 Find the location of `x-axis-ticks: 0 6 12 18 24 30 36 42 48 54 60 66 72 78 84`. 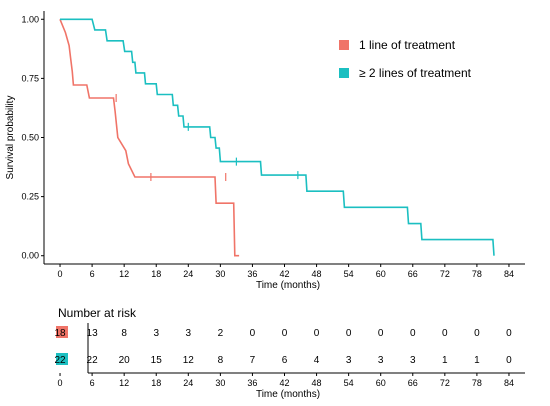

x-axis-ticks: 0 6 12 18 24 30 36 42 48 54 60 66 72 78 84 is located at coordinates (286, 271).